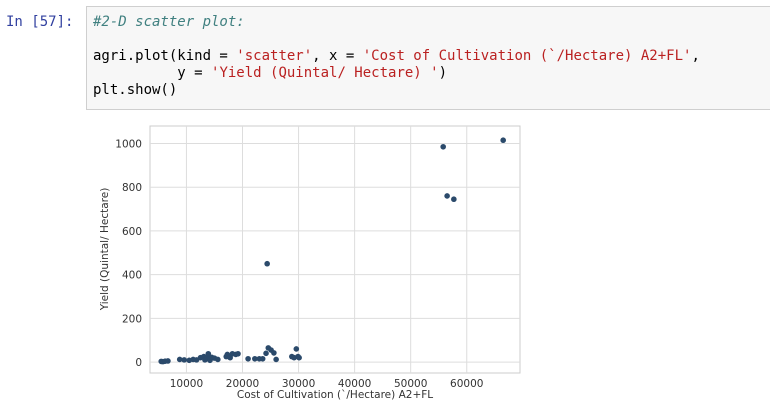 The height and width of the screenshot is (419, 771). Describe the element at coordinates (165, 56) in the screenshot. I see `code-token: agri.plot(kind =` at that location.